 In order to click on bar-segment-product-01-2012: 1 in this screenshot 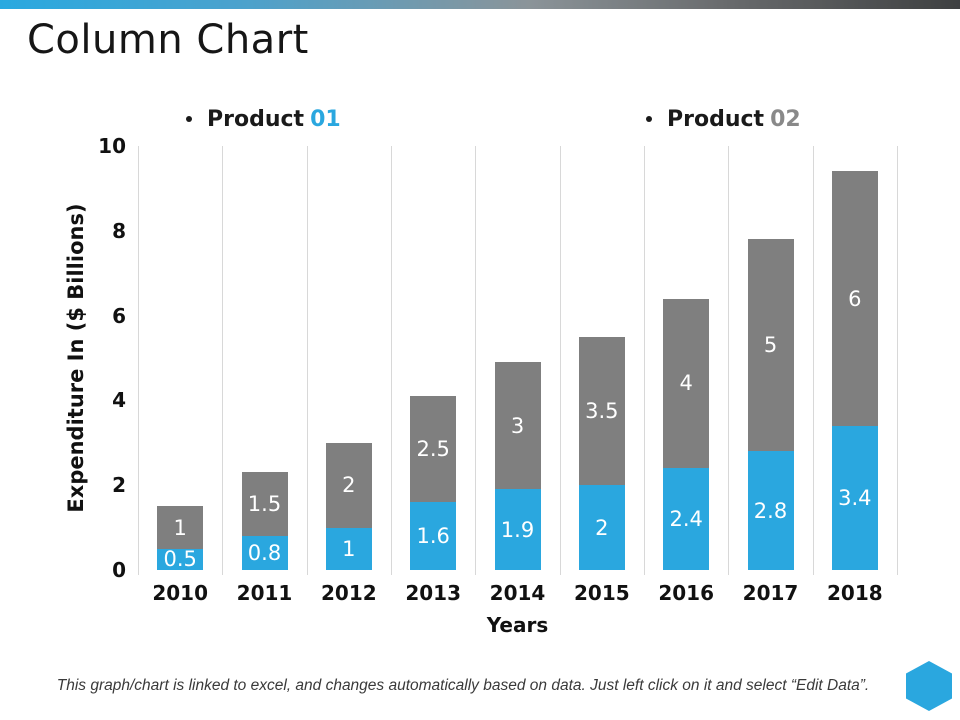, I will do `click(348, 548)`.